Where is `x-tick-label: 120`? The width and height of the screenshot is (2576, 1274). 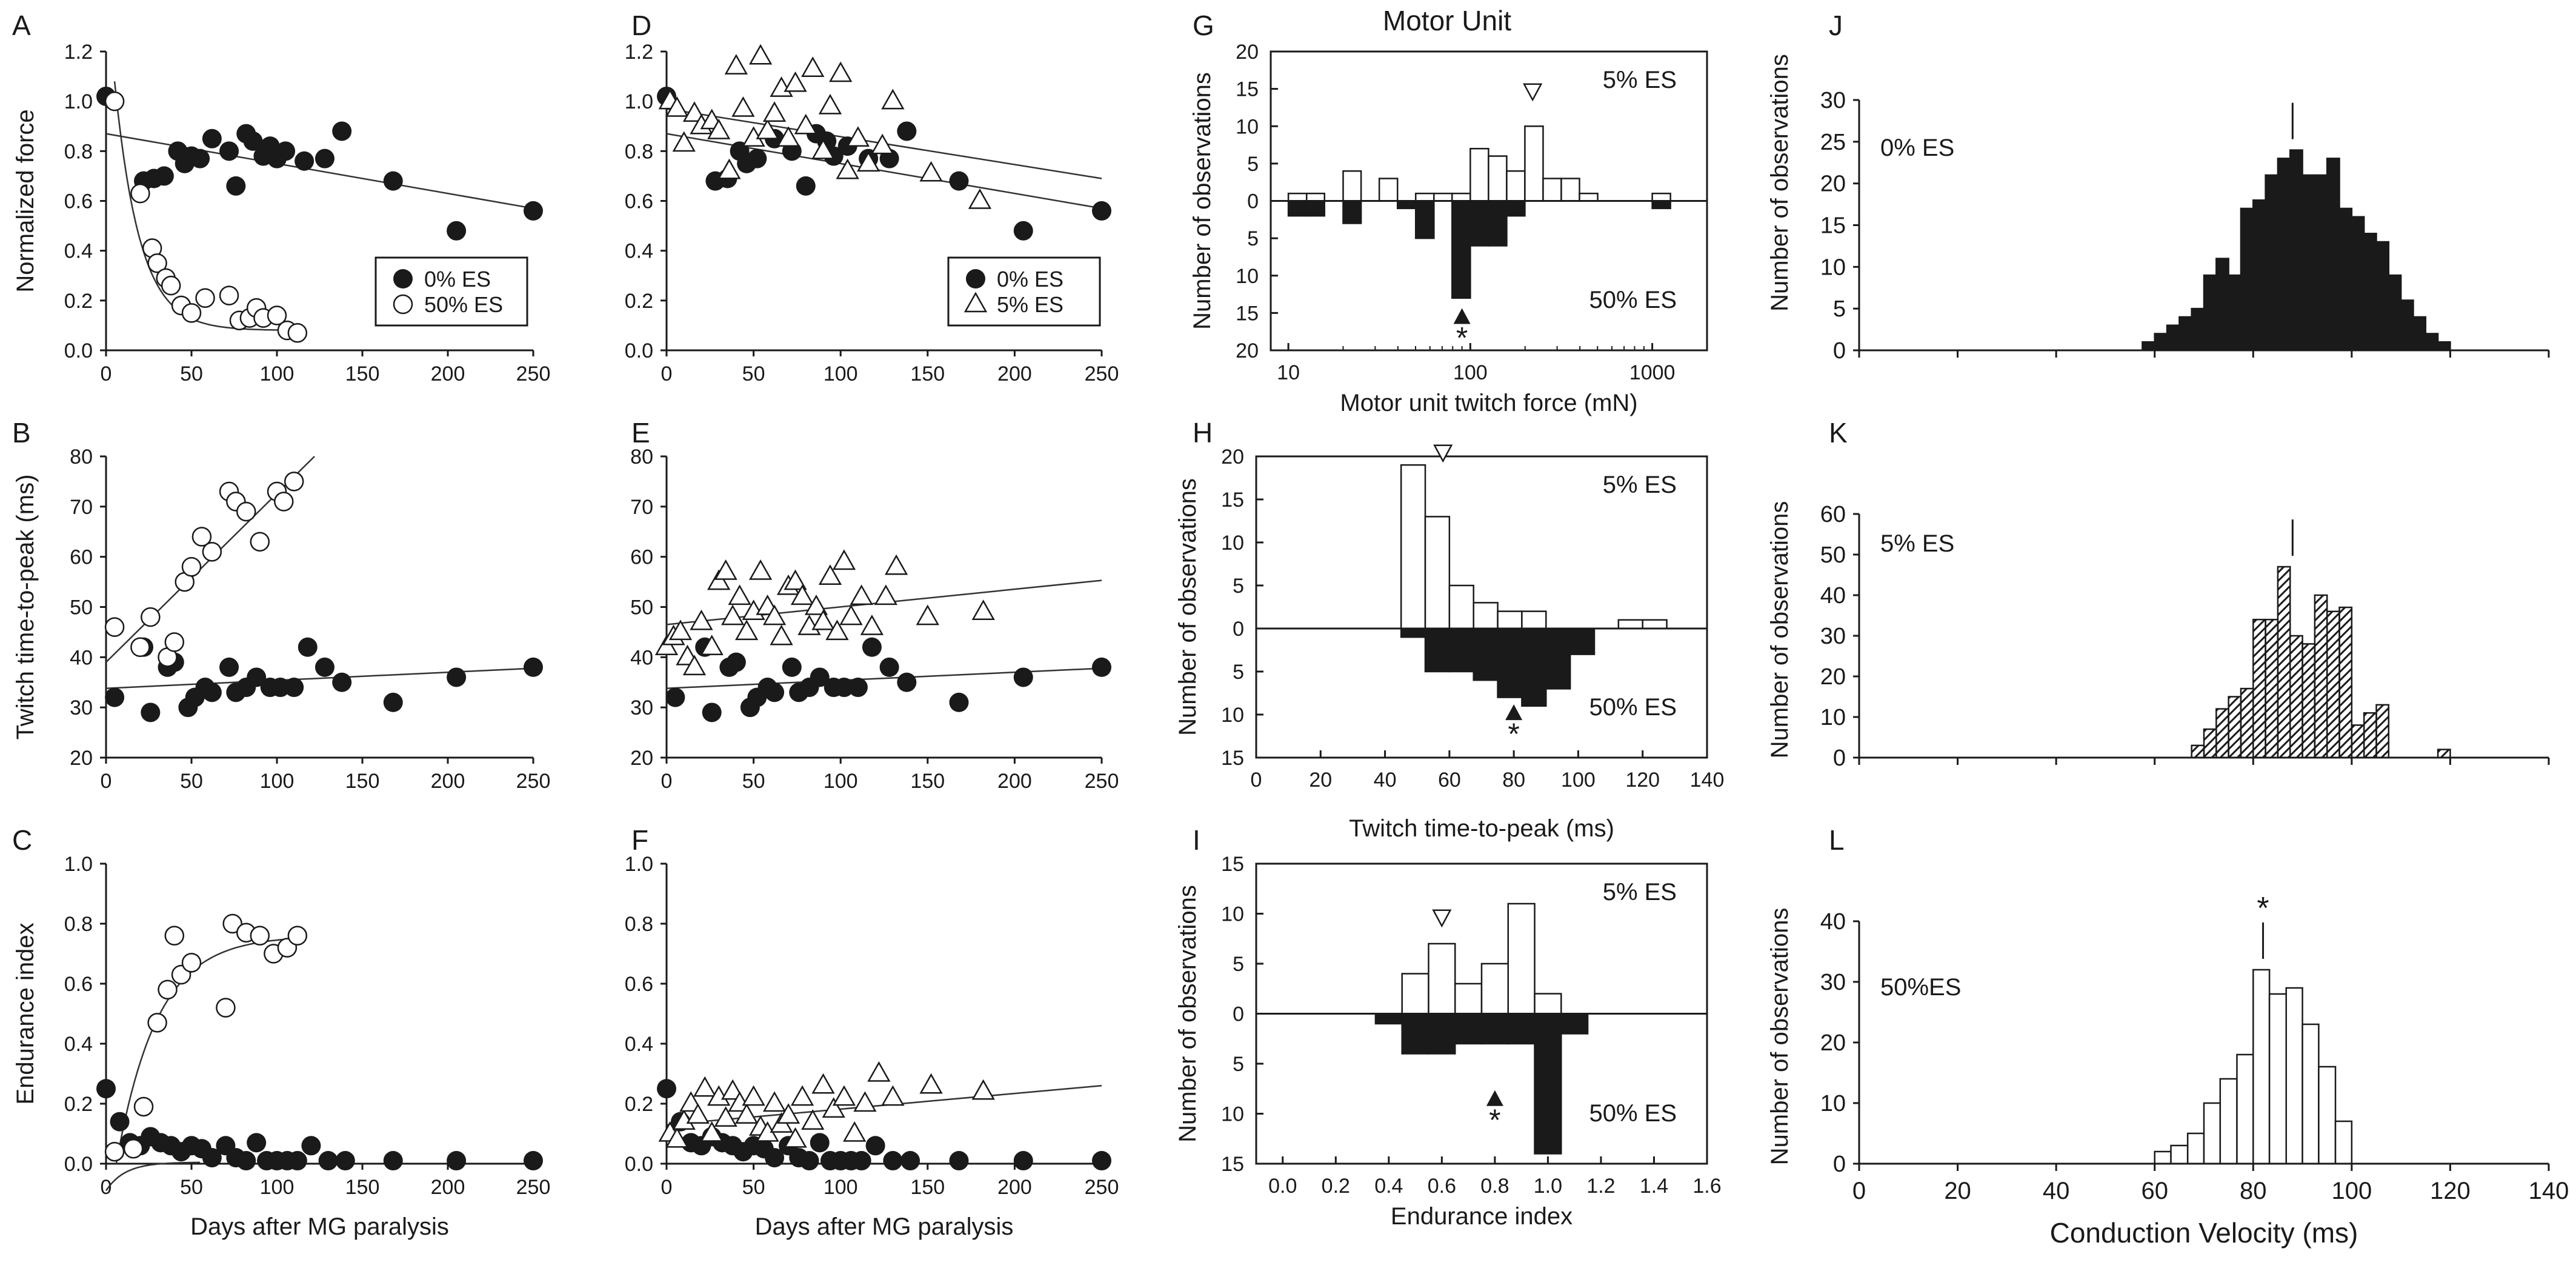
x-tick-label: 120 is located at coordinates (2450, 1191).